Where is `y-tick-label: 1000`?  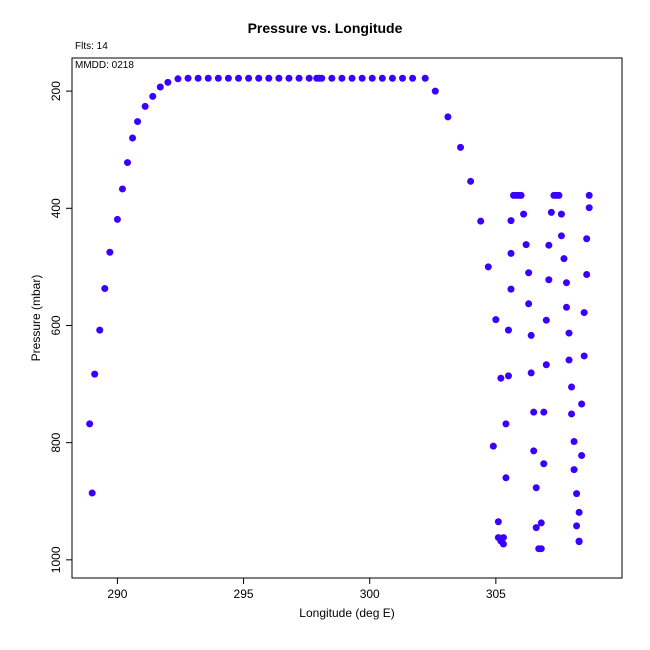
y-tick-label: 1000 is located at coordinates (56, 559).